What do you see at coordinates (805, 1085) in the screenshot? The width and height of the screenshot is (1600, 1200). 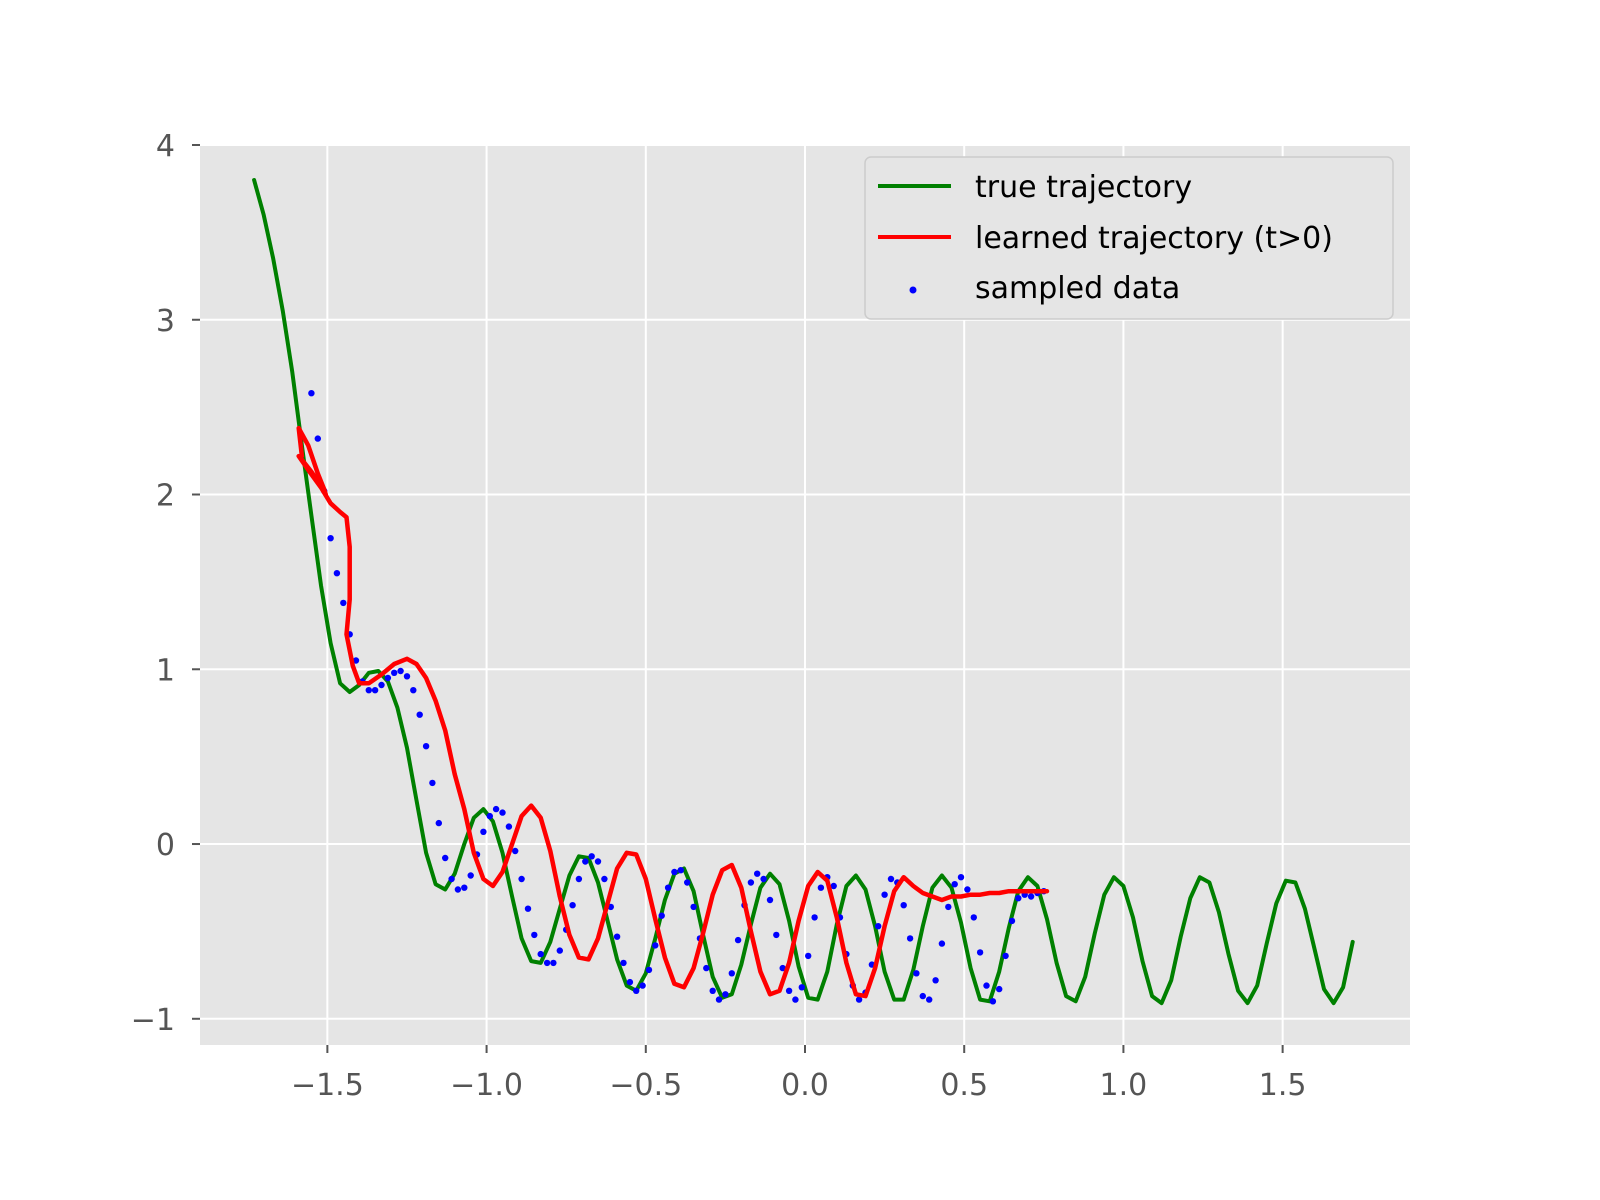 I see `x-tick-label: 0.0` at bounding box center [805, 1085].